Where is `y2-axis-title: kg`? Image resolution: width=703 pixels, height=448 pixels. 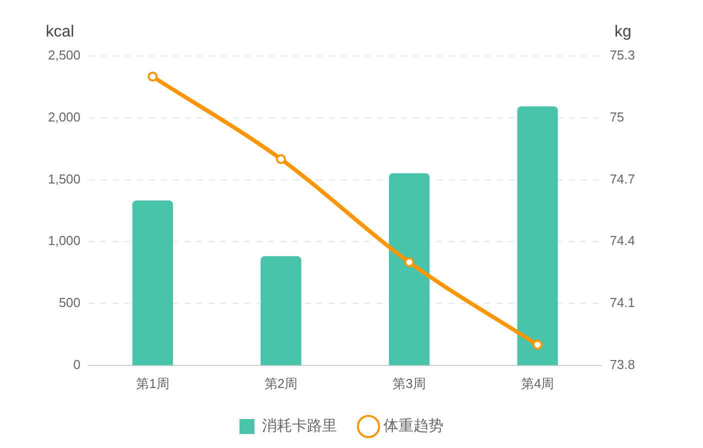
y2-axis-title: kg is located at coordinates (623, 31).